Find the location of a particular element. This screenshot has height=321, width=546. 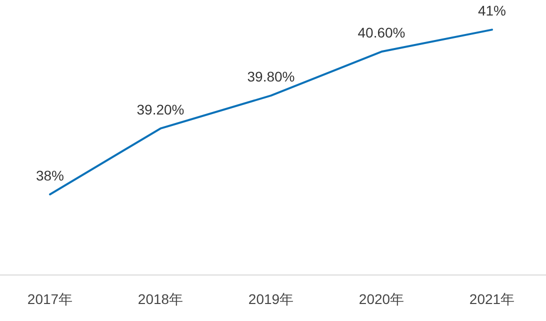

x-tick-label: 2020年 is located at coordinates (381, 299).